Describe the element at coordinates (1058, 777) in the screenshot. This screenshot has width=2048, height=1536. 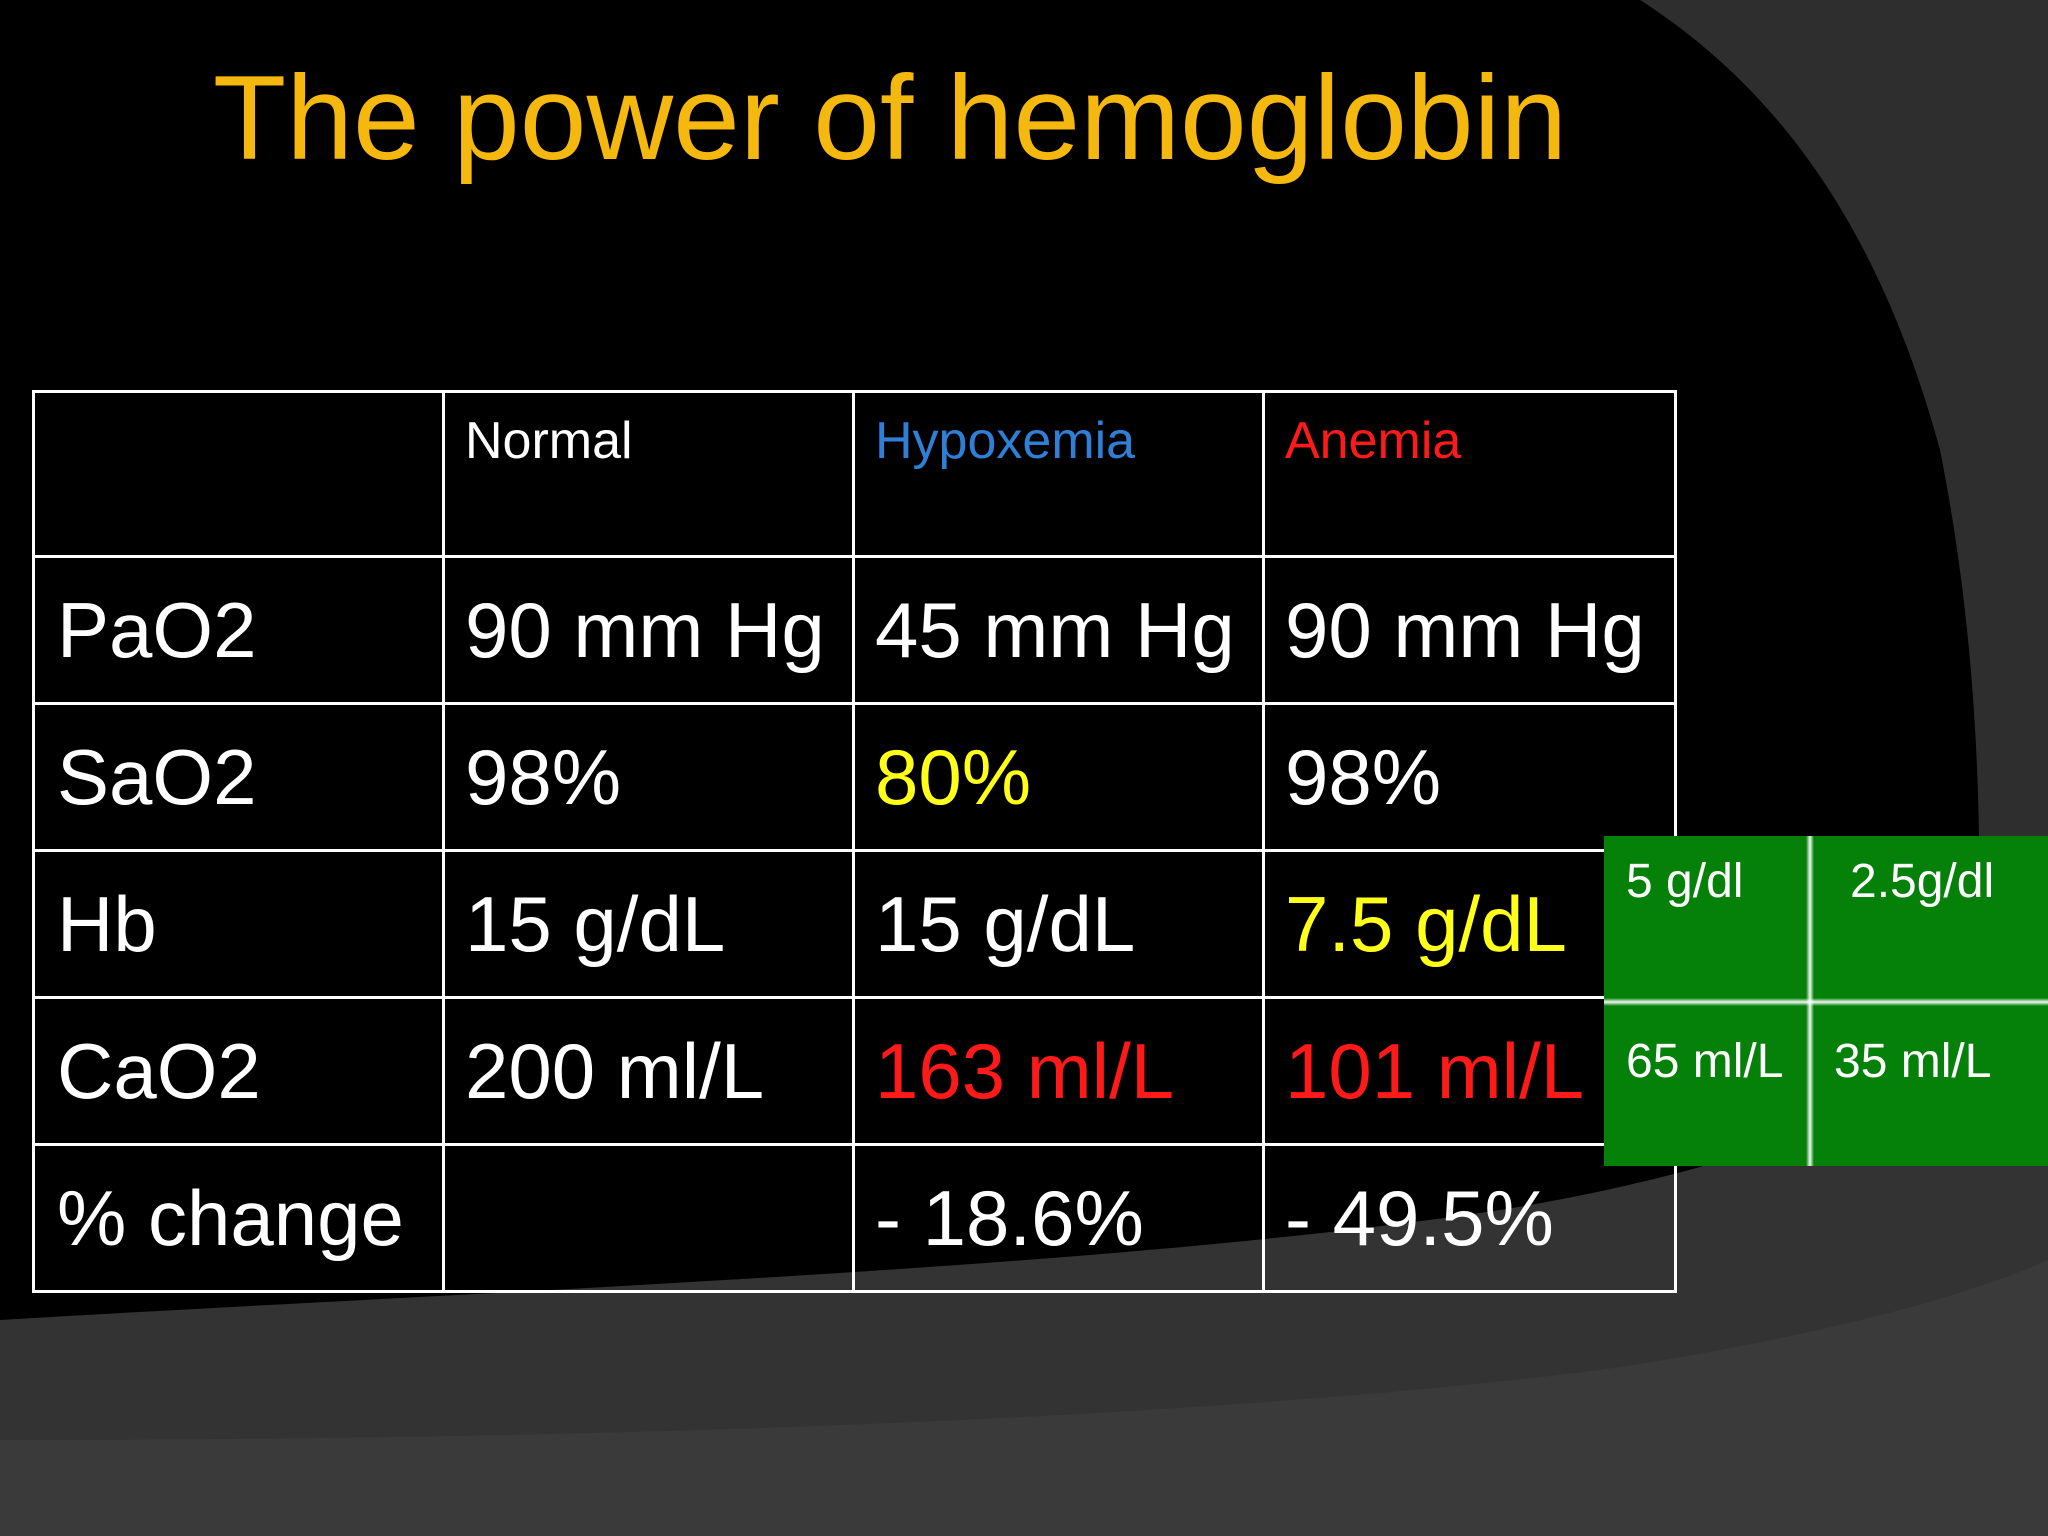
I see `table-cell: 80%` at that location.